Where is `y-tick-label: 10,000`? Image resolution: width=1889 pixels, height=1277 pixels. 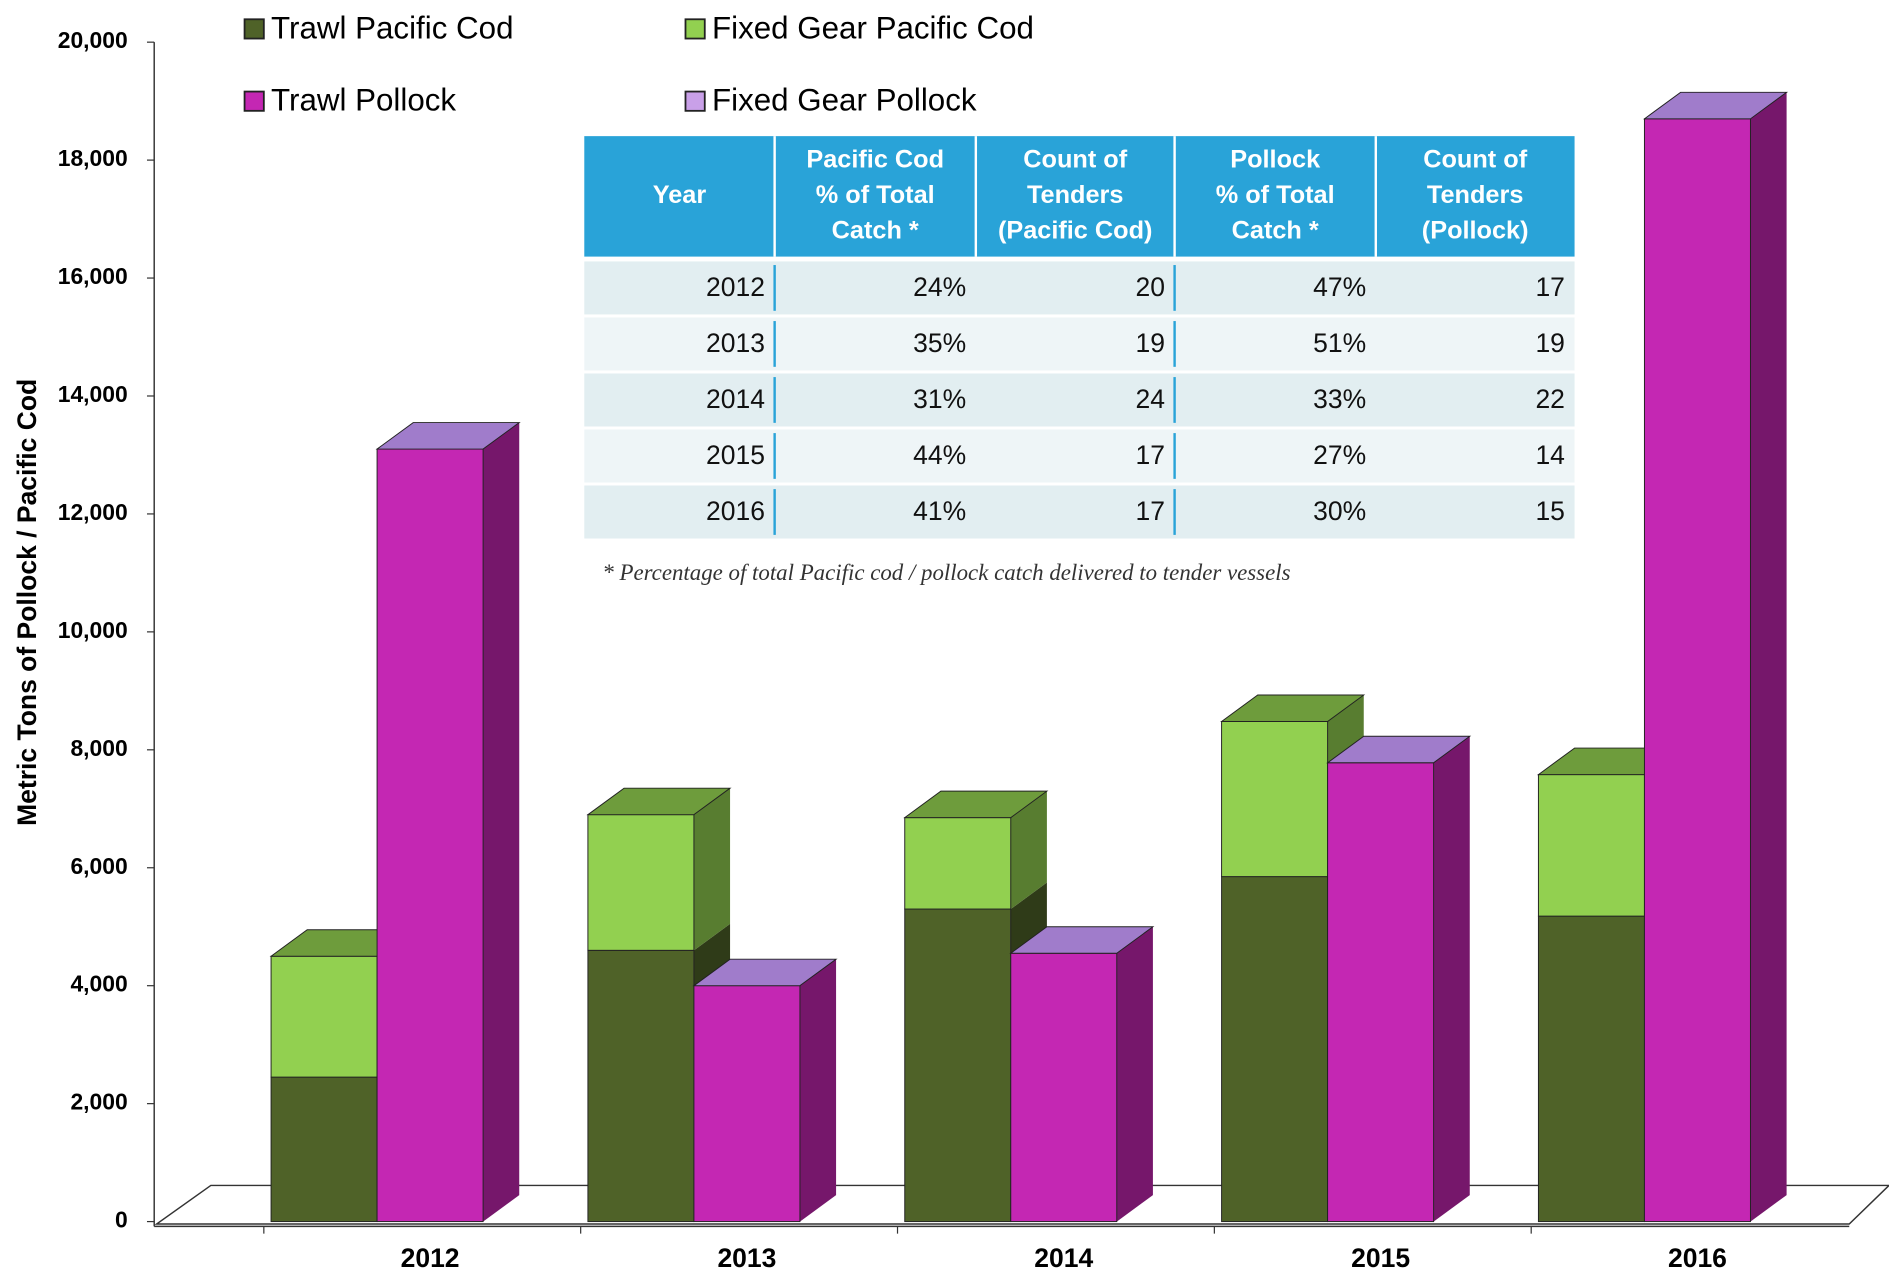
y-tick-label: 10,000 is located at coordinates (93, 630).